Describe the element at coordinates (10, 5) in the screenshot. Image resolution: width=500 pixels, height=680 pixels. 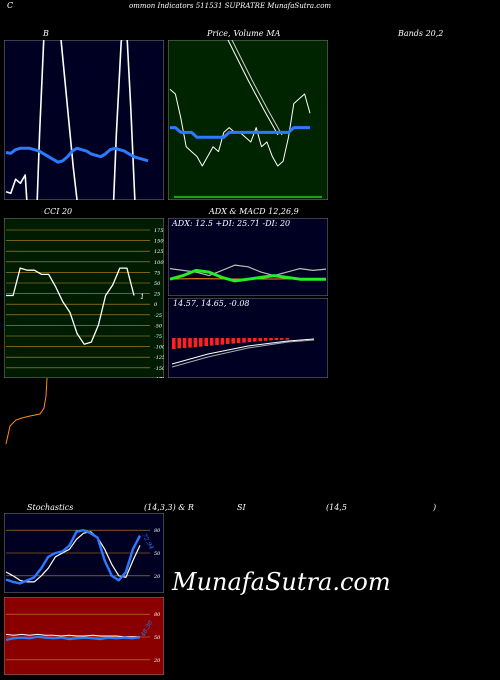
I see `header-letter: C` at that location.